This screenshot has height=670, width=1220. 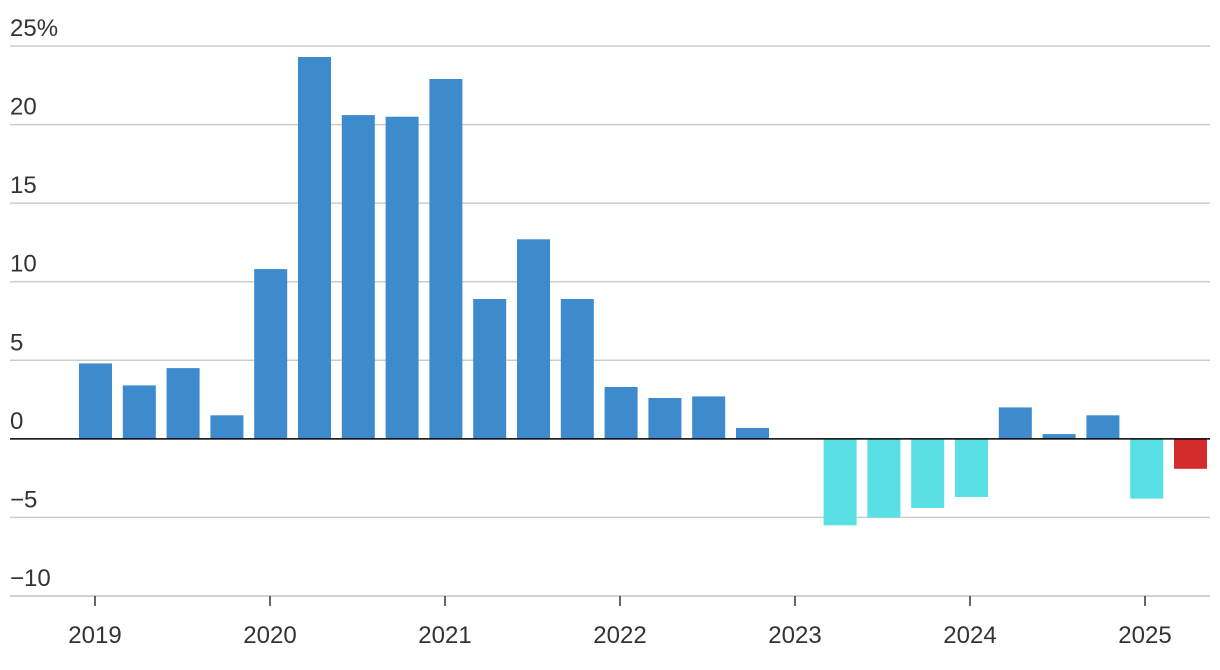 I want to click on x-tick-label: 2020, so click(x=269, y=635).